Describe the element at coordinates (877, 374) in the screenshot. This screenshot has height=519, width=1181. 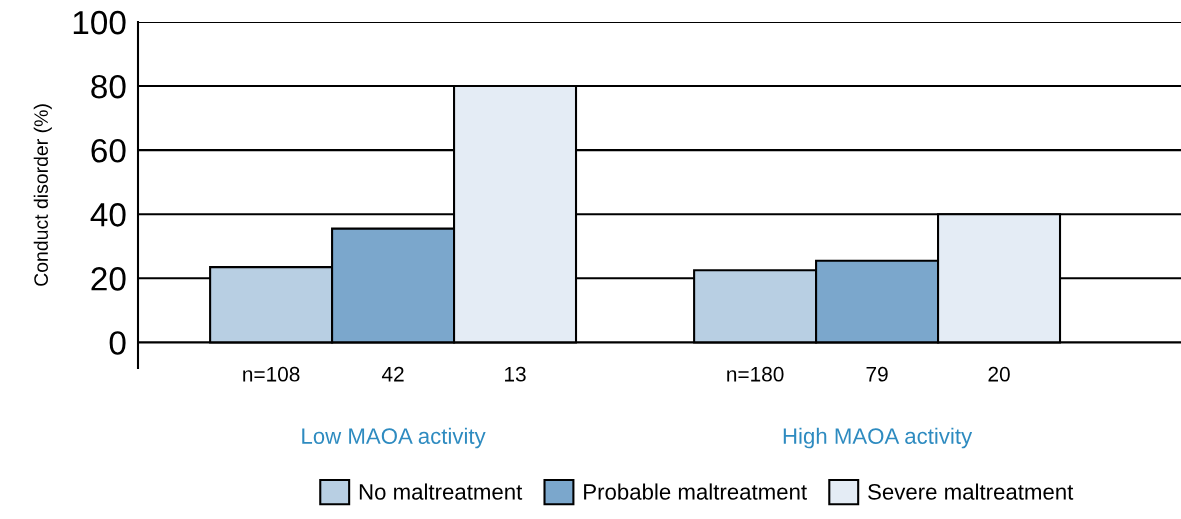
I see `annotation: 79` at that location.